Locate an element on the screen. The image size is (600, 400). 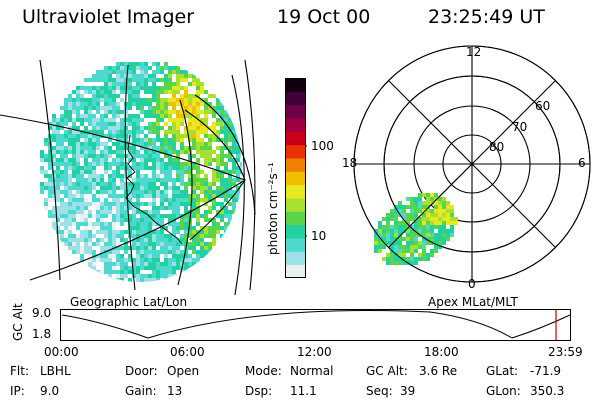
gc-alt-value: 3.6 Re is located at coordinates (438, 371).